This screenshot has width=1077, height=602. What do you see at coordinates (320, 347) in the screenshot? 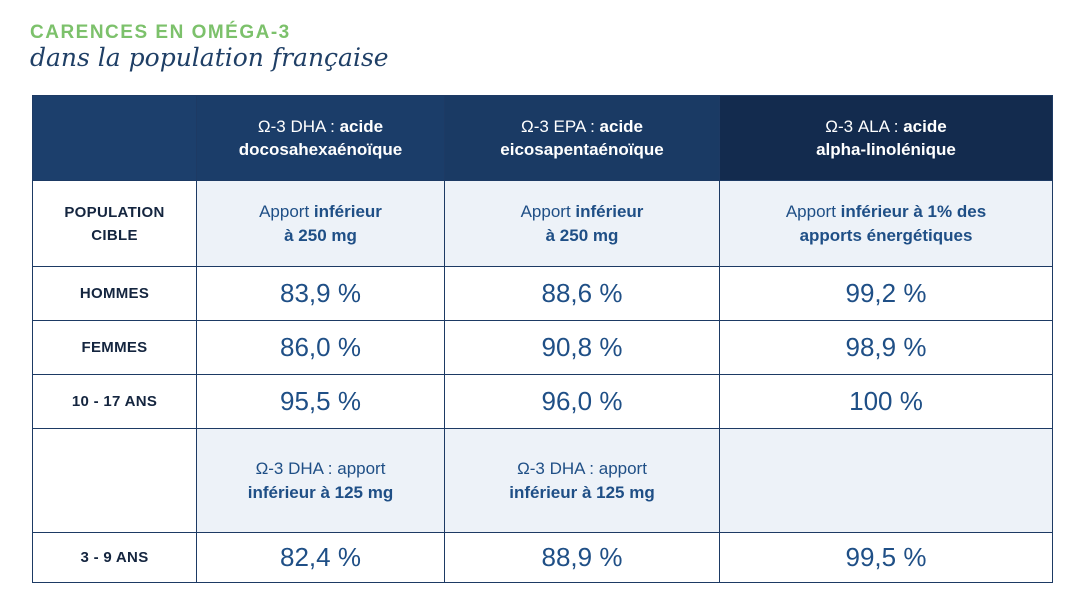
I see `value-cell: 86,0 %` at bounding box center [320, 347].